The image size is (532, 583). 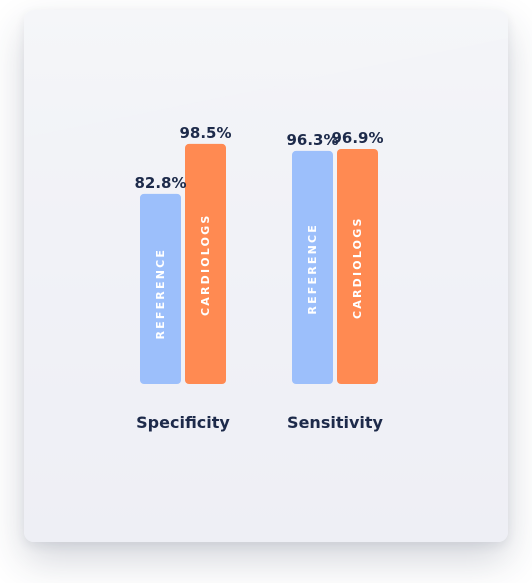 I want to click on bar-cardiologs-specificity, so click(x=205, y=263).